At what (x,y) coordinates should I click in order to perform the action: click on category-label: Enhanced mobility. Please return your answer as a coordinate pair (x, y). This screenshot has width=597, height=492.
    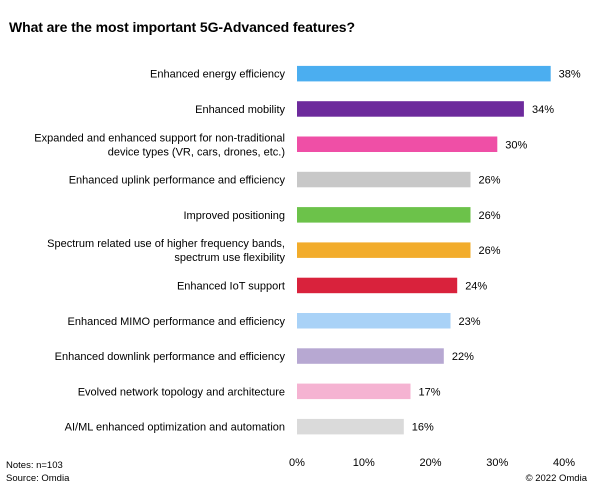
    Looking at the image, I should click on (240, 110).